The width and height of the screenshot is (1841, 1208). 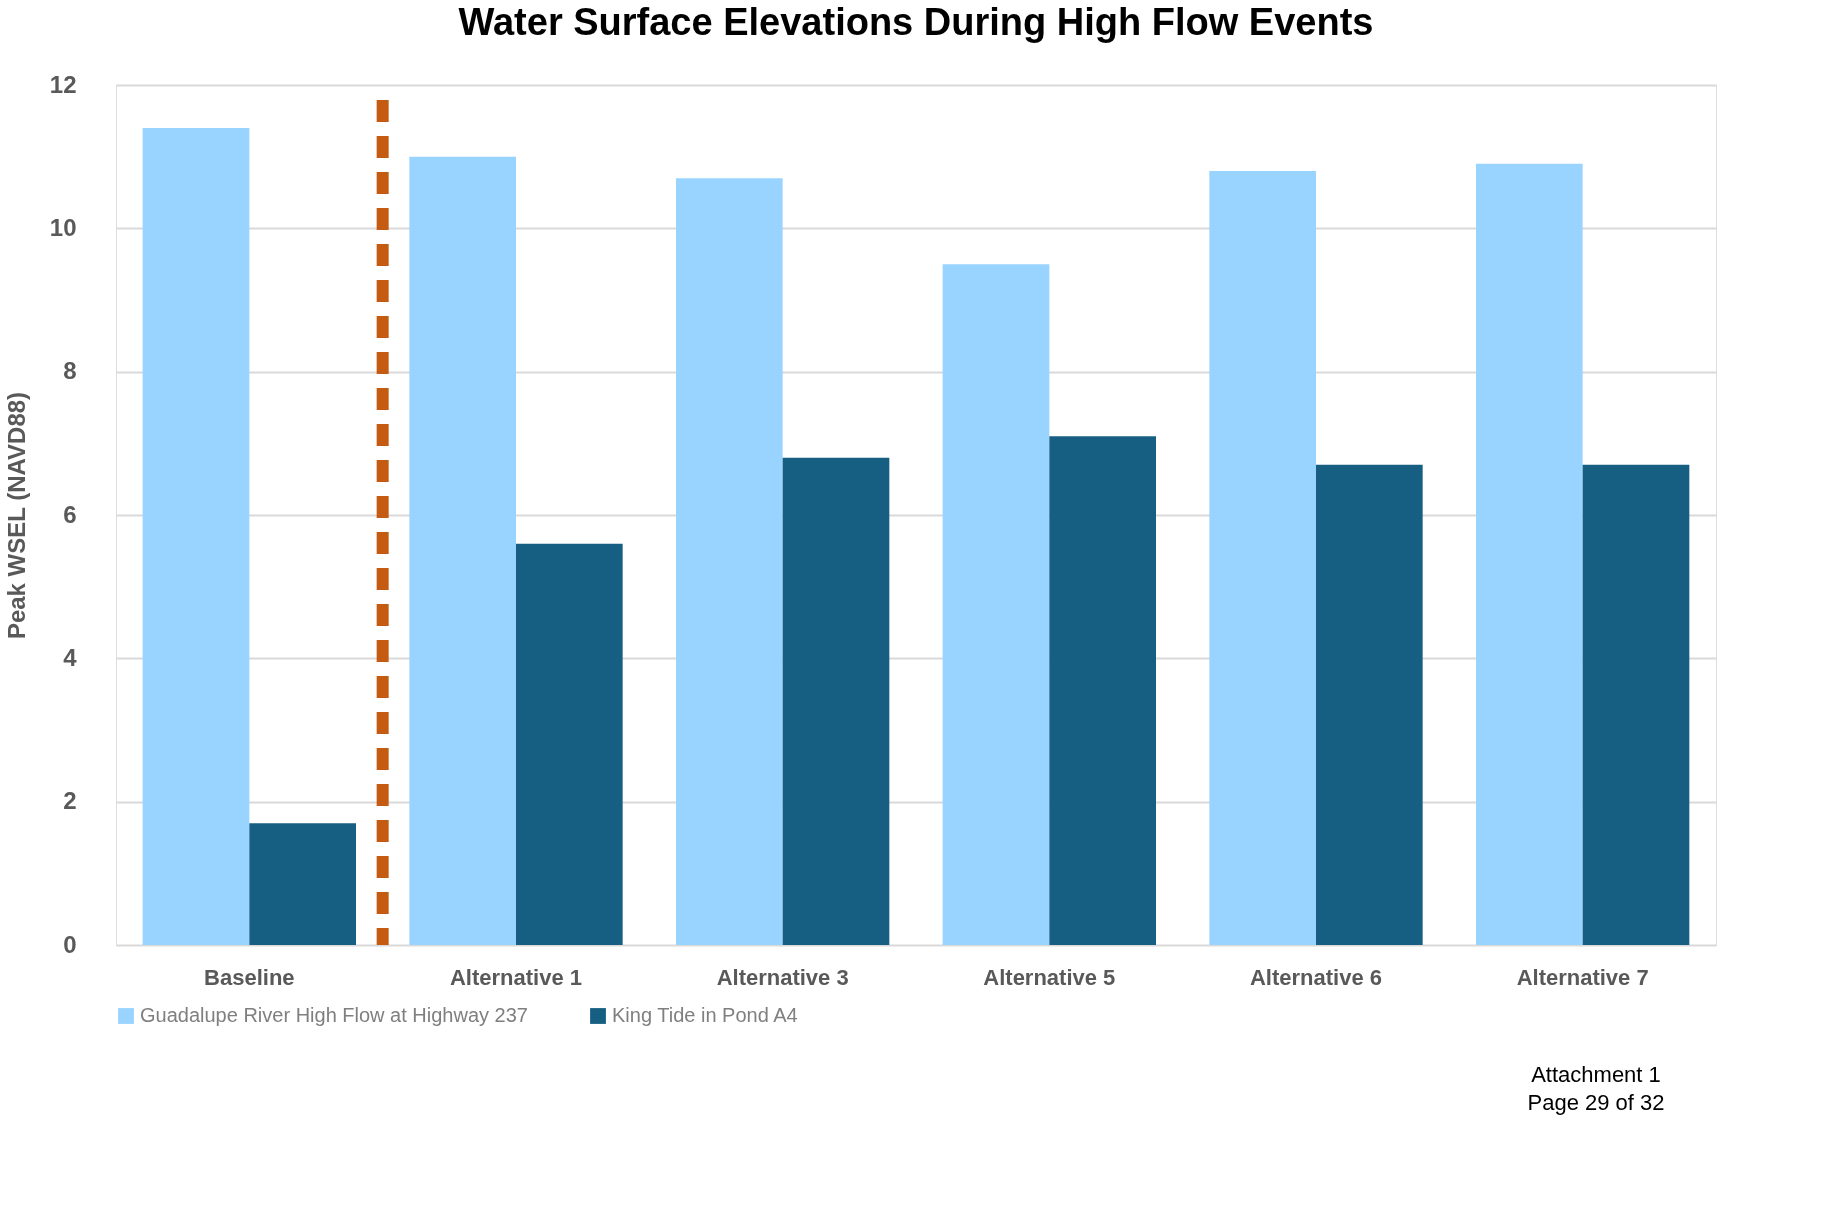 I want to click on y-tick-label: 6, so click(x=70, y=514).